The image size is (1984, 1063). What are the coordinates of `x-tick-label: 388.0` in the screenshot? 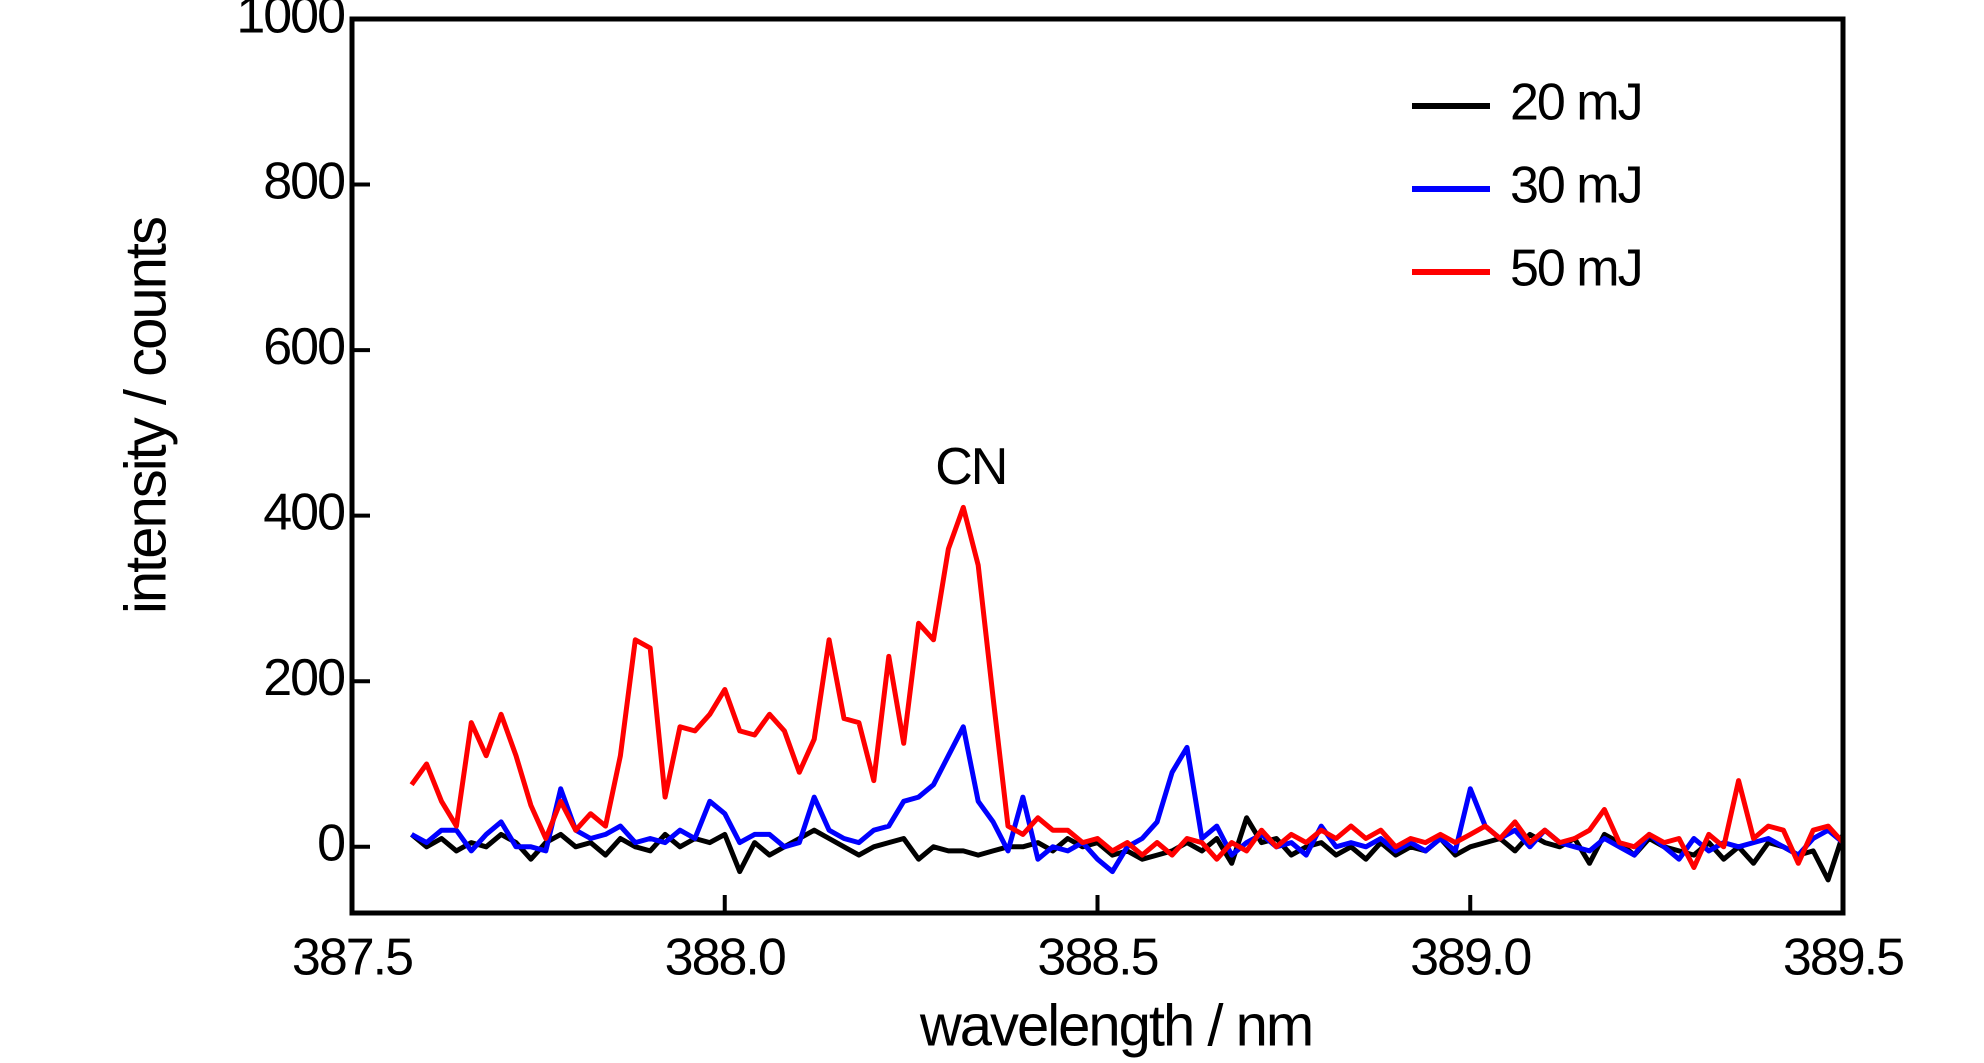 It's located at (725, 958).